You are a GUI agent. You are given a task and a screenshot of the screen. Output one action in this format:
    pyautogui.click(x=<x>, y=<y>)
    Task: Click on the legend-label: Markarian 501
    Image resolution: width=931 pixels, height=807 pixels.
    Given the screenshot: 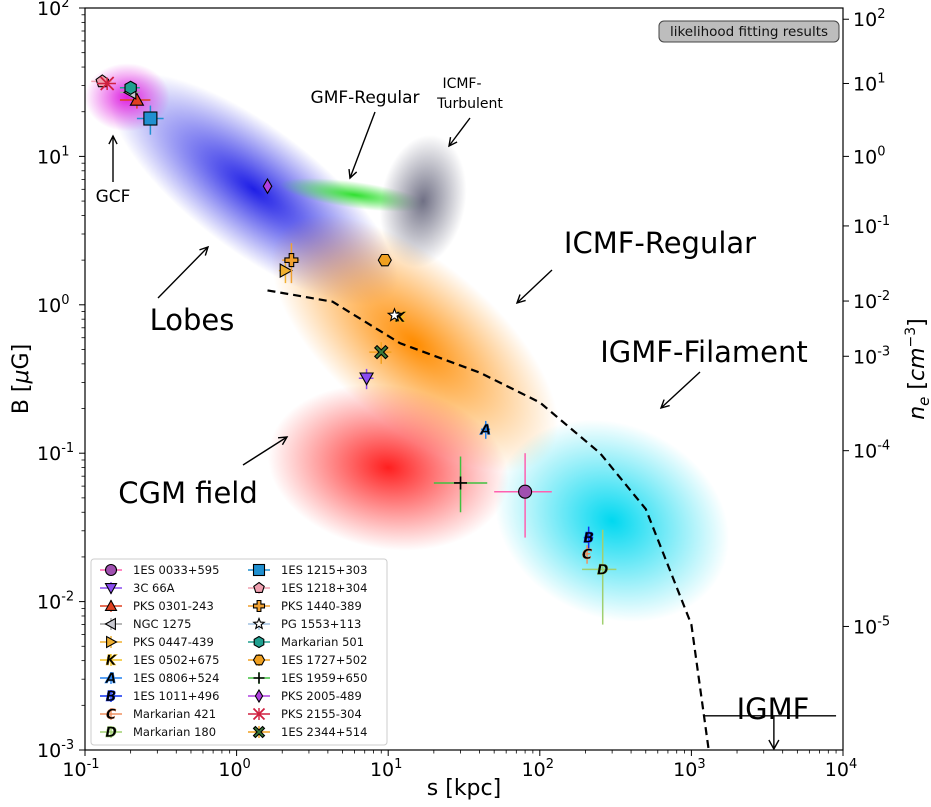 What is the action you would take?
    pyautogui.click(x=322, y=642)
    